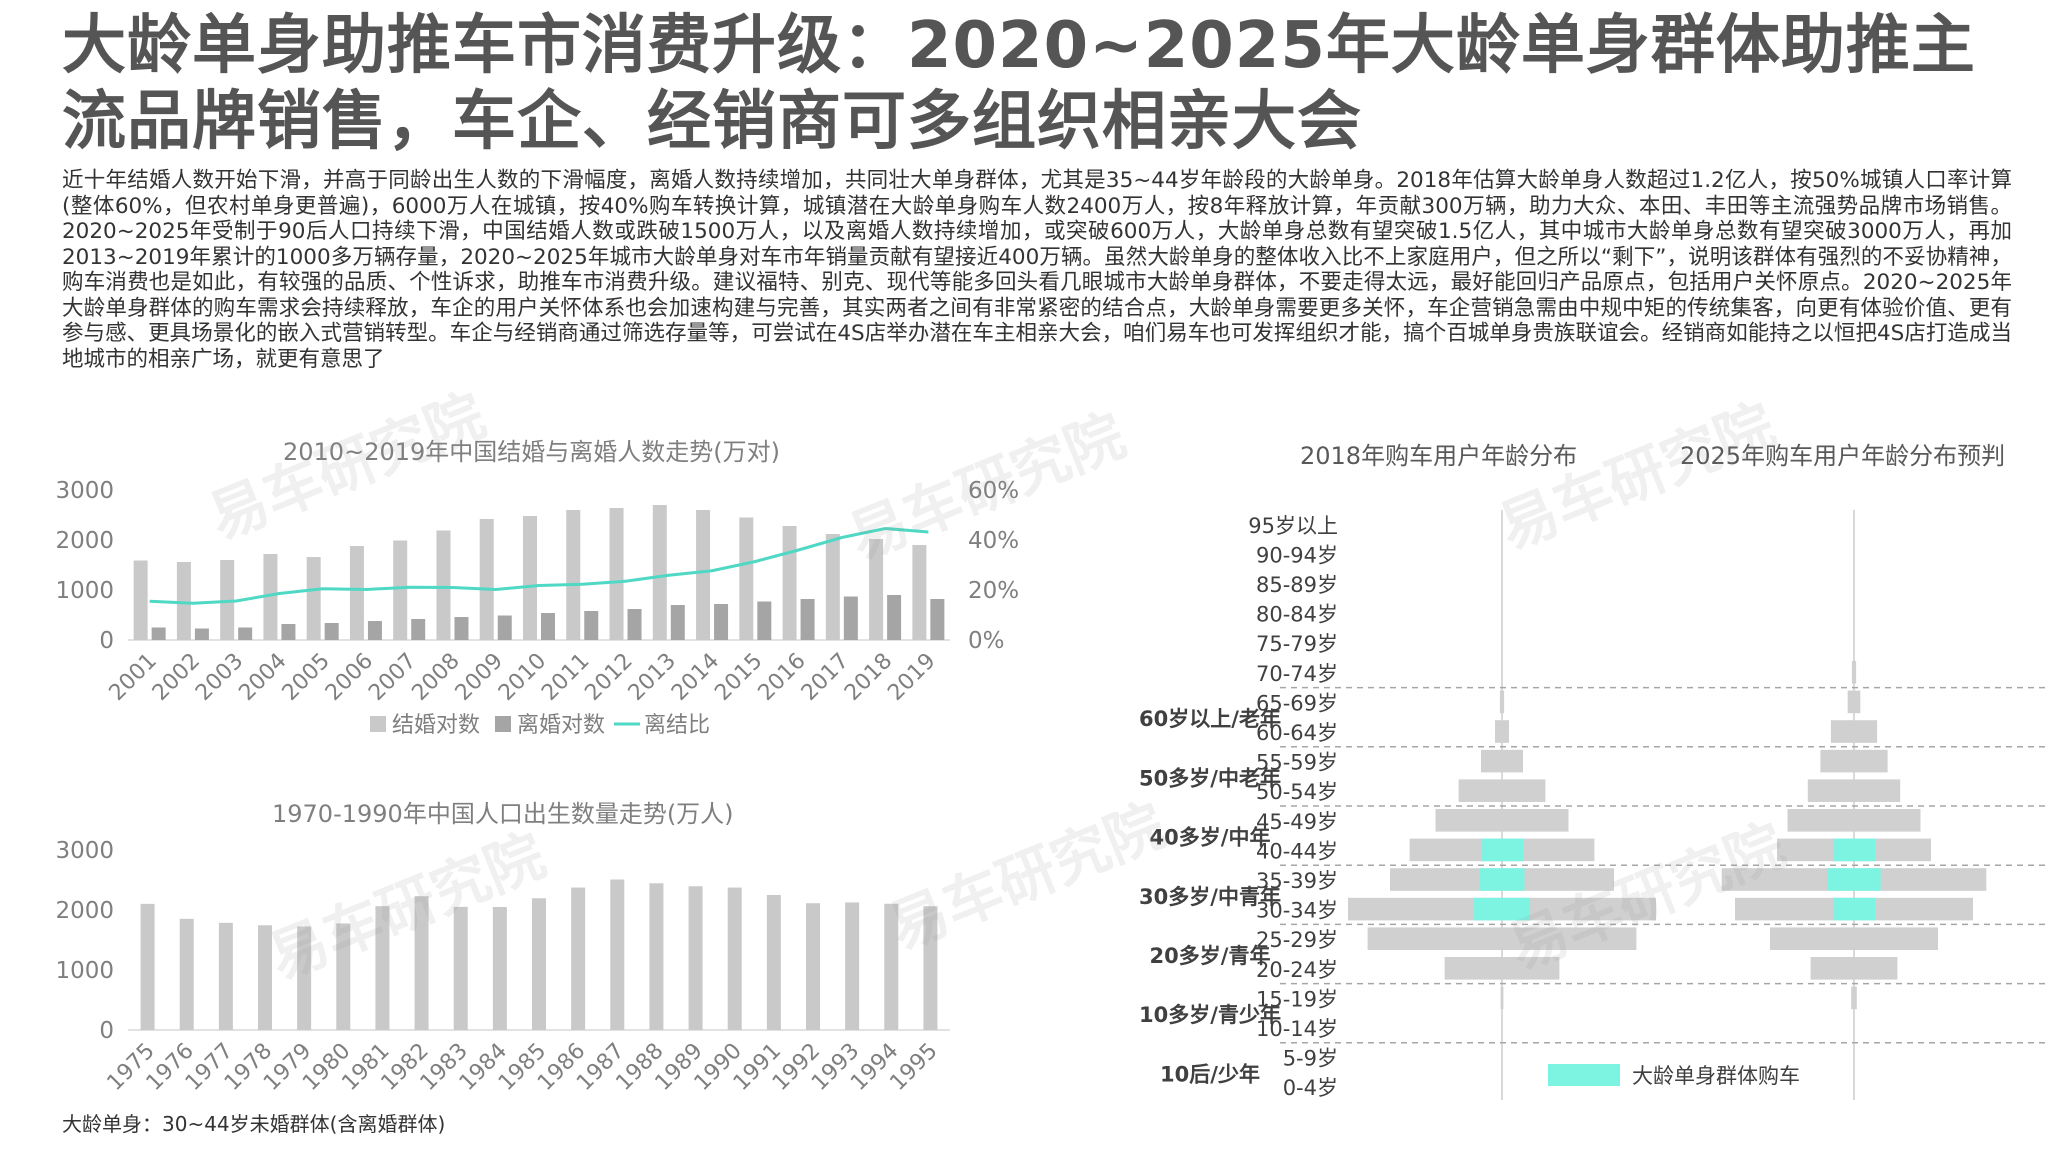  What do you see at coordinates (1297, 822) in the screenshot?
I see `age-label: 45-49岁` at bounding box center [1297, 822].